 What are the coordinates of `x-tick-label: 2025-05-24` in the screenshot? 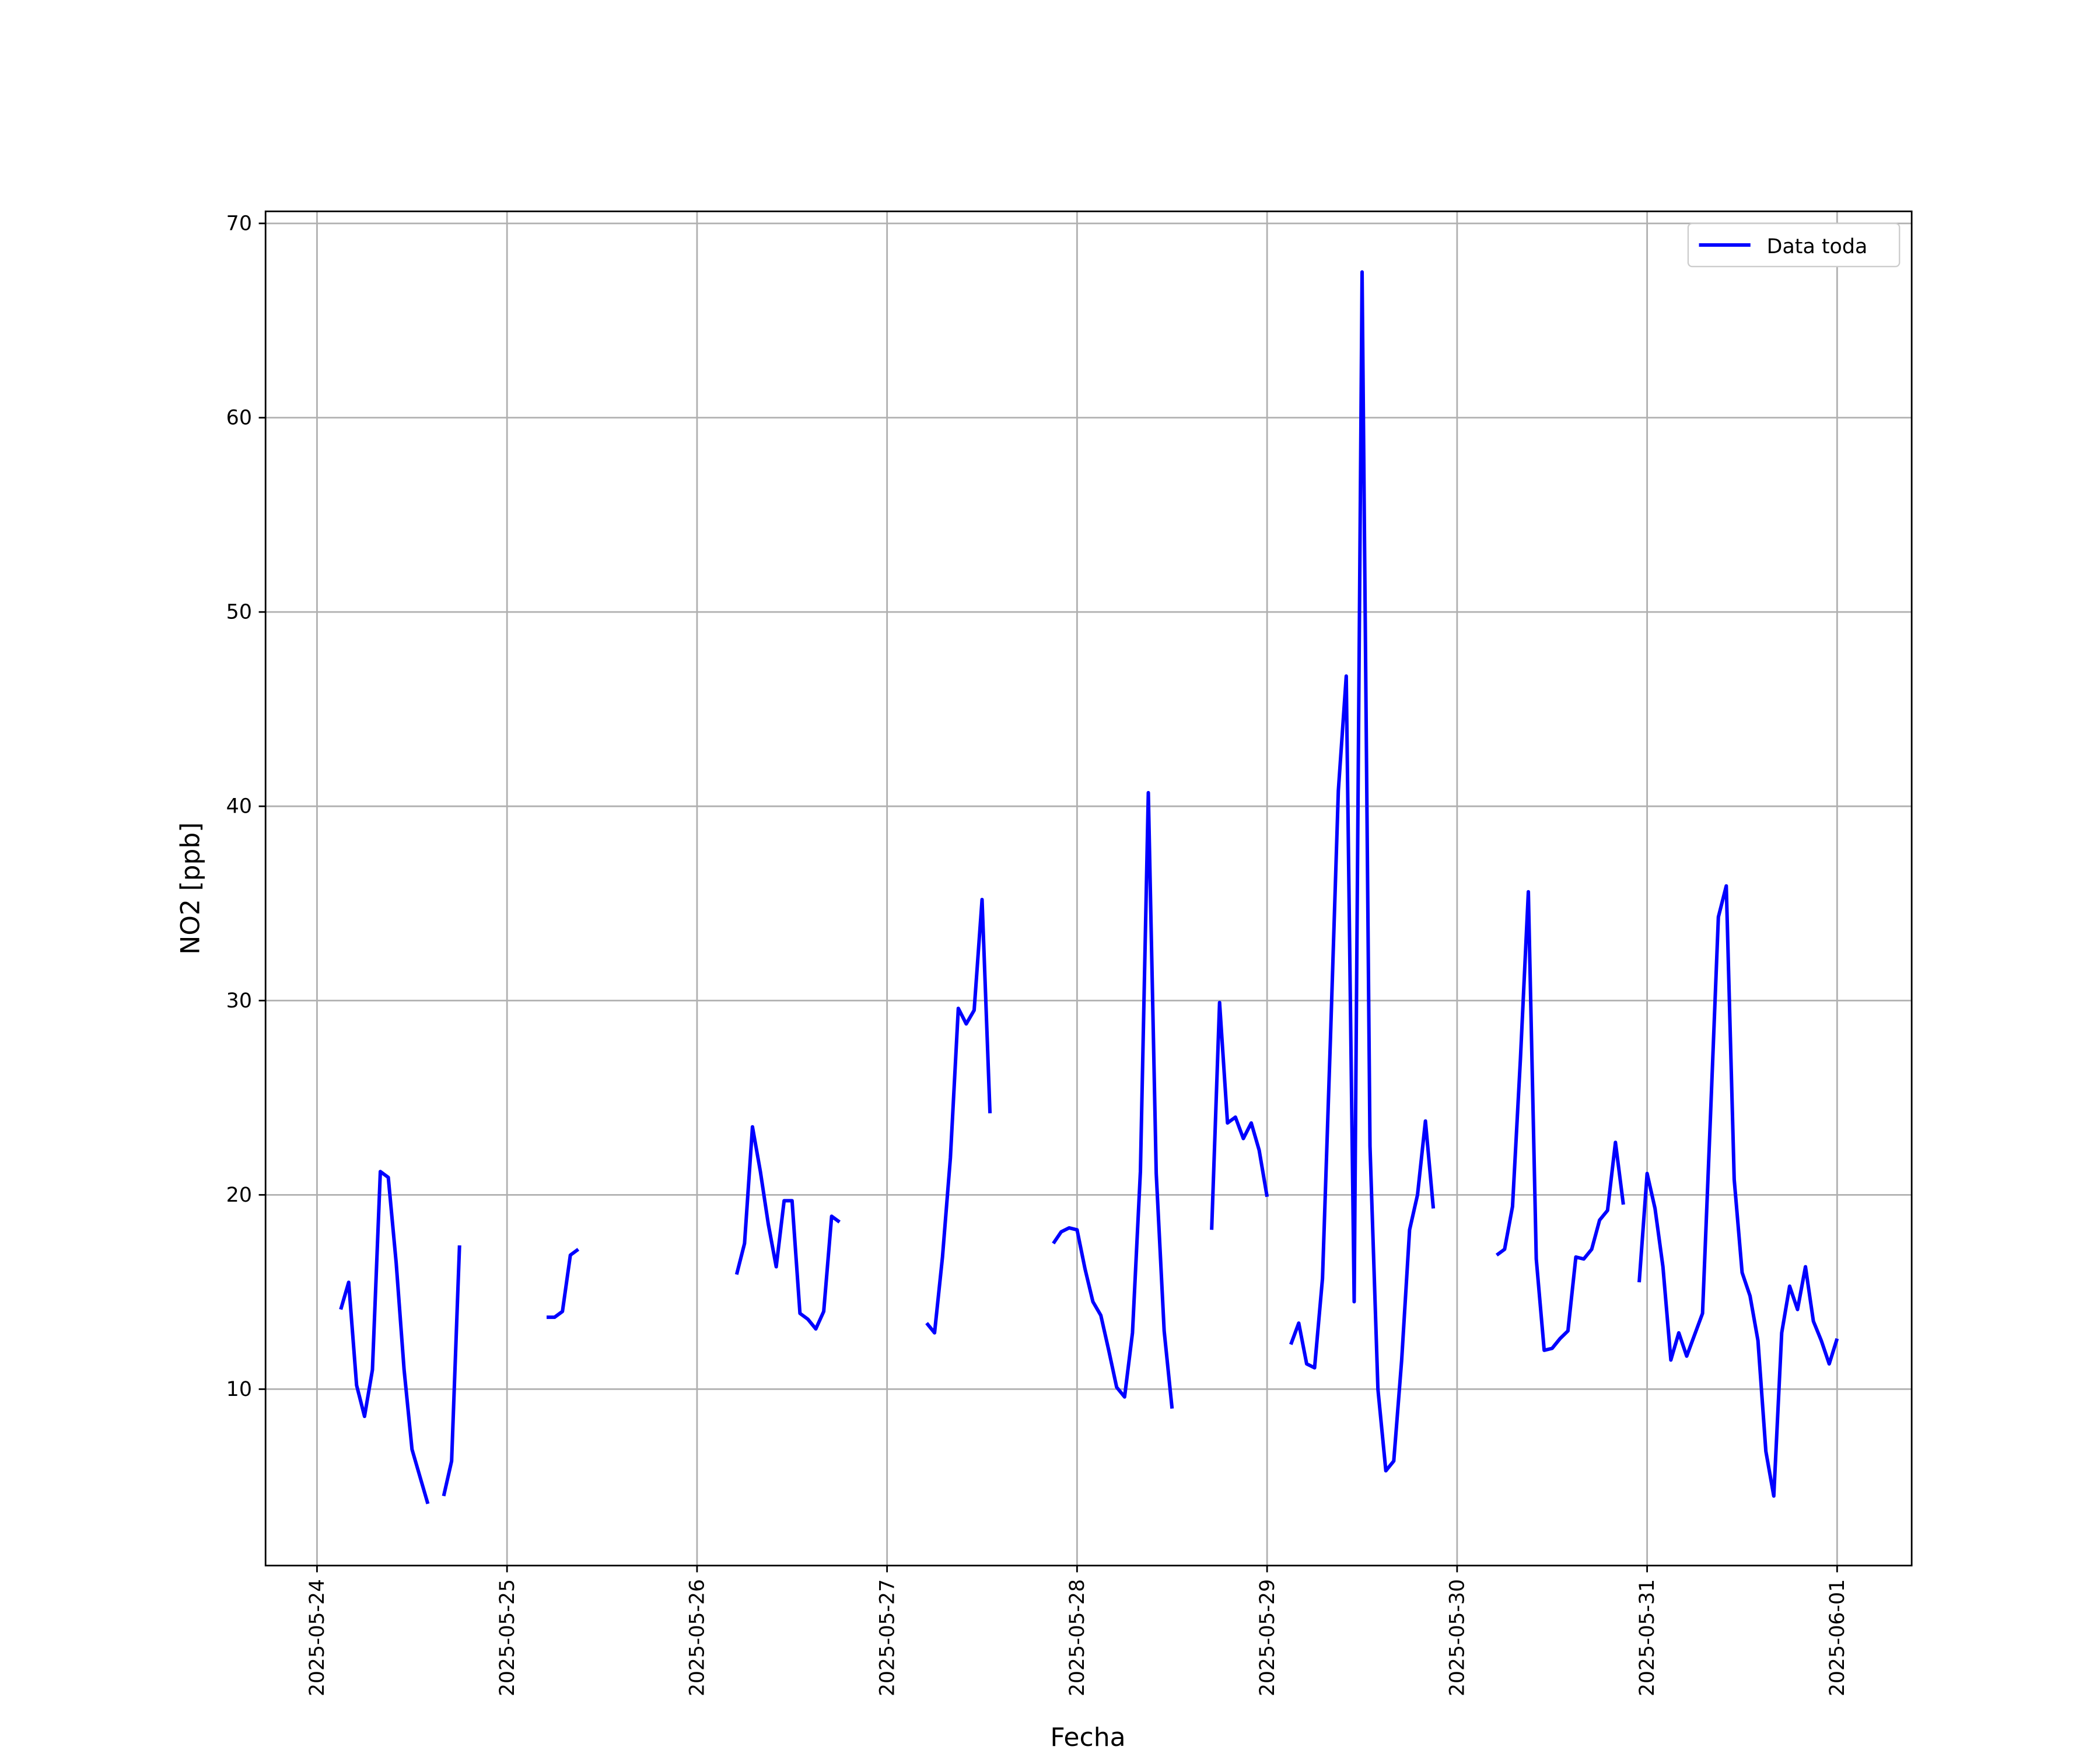 It's located at (317, 1637).